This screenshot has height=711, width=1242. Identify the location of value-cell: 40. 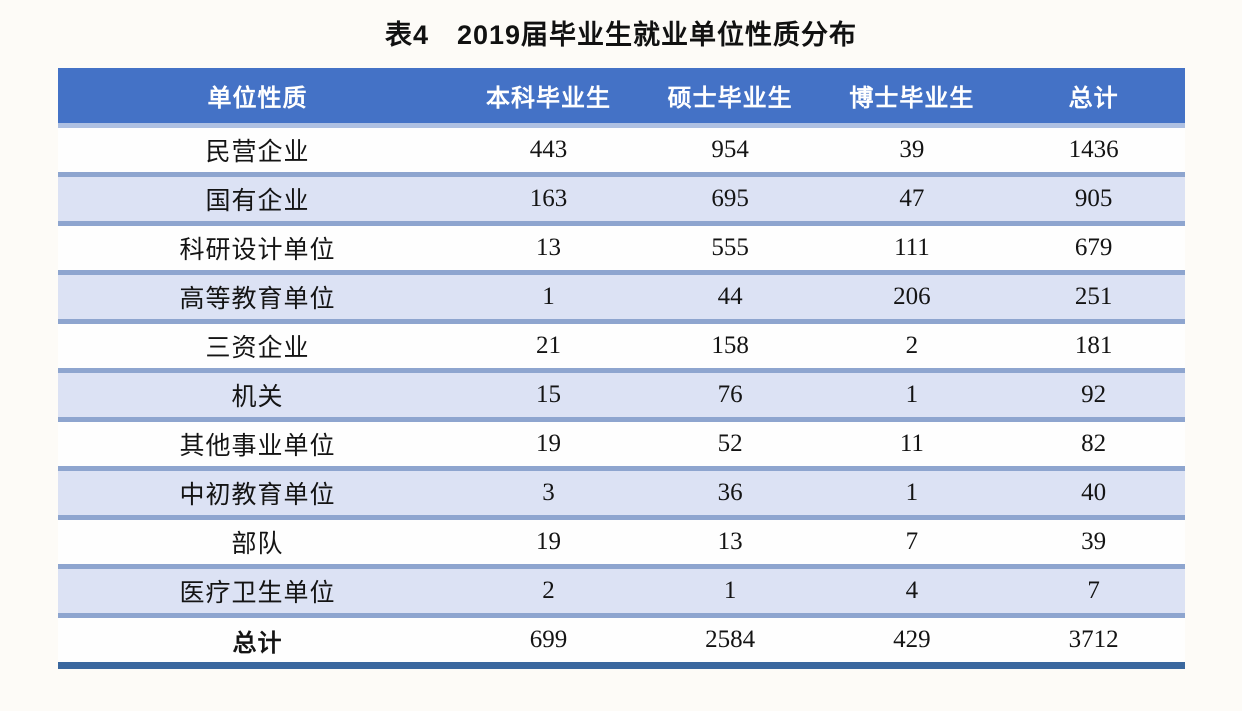
(1094, 492).